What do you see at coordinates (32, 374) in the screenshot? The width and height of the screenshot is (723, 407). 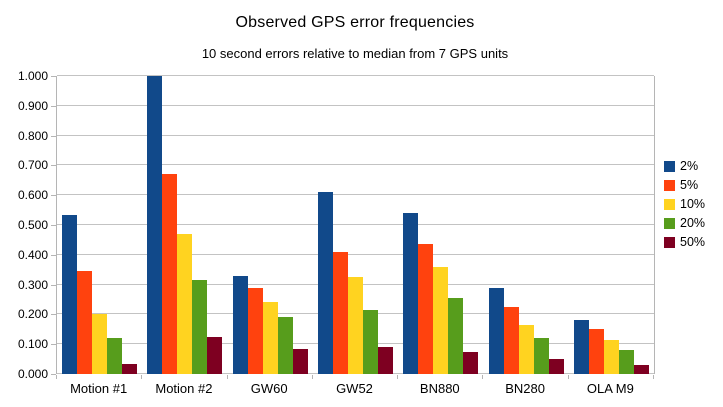 I see `y-tick-label: 0.000` at bounding box center [32, 374].